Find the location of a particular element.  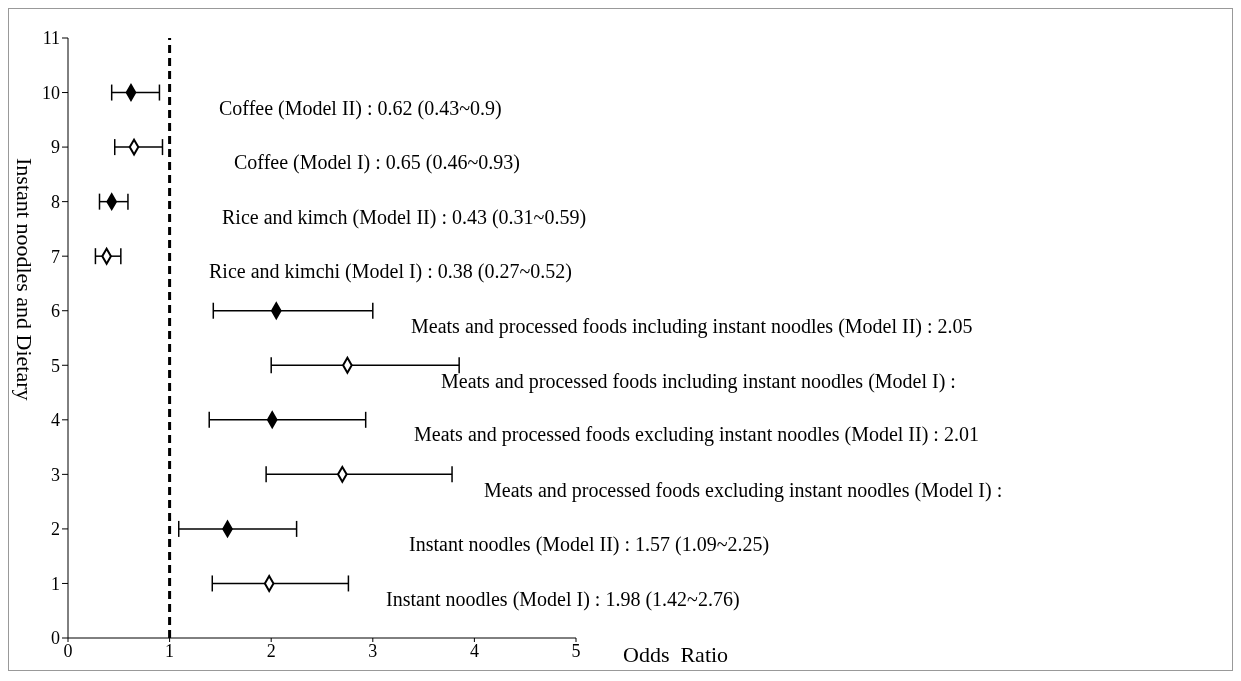

annotation: Meats and processed foods excluding instant noodles (Model II) : 2.01 is located at coordinates (696, 434).